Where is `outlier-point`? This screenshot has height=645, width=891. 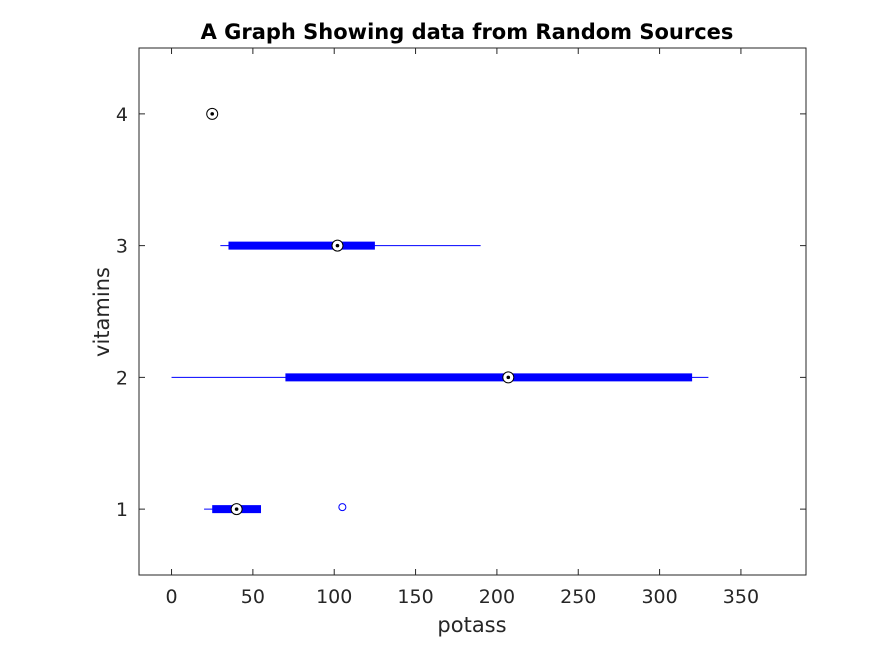
outlier-point is located at coordinates (342, 507).